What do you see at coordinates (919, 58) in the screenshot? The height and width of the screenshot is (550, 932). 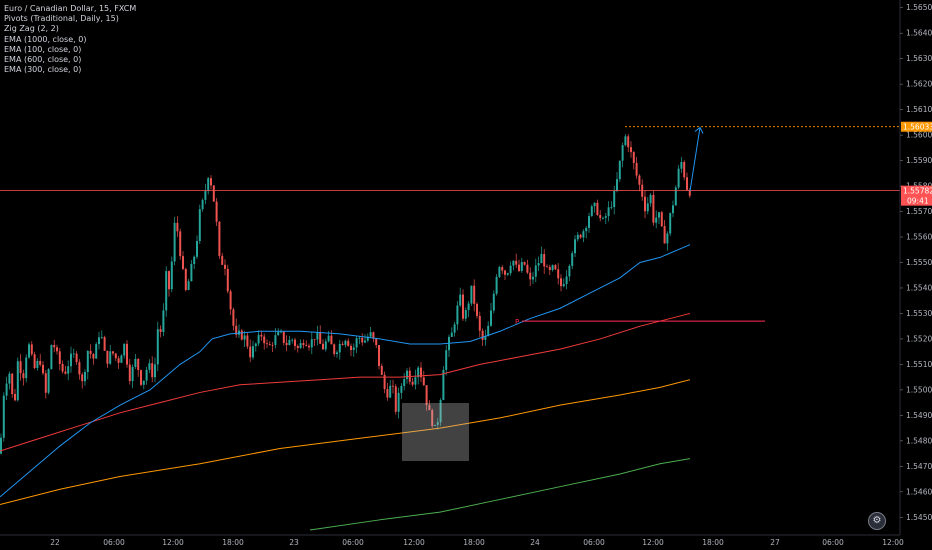 I see `y-tick-label: 1.56300` at bounding box center [919, 58].